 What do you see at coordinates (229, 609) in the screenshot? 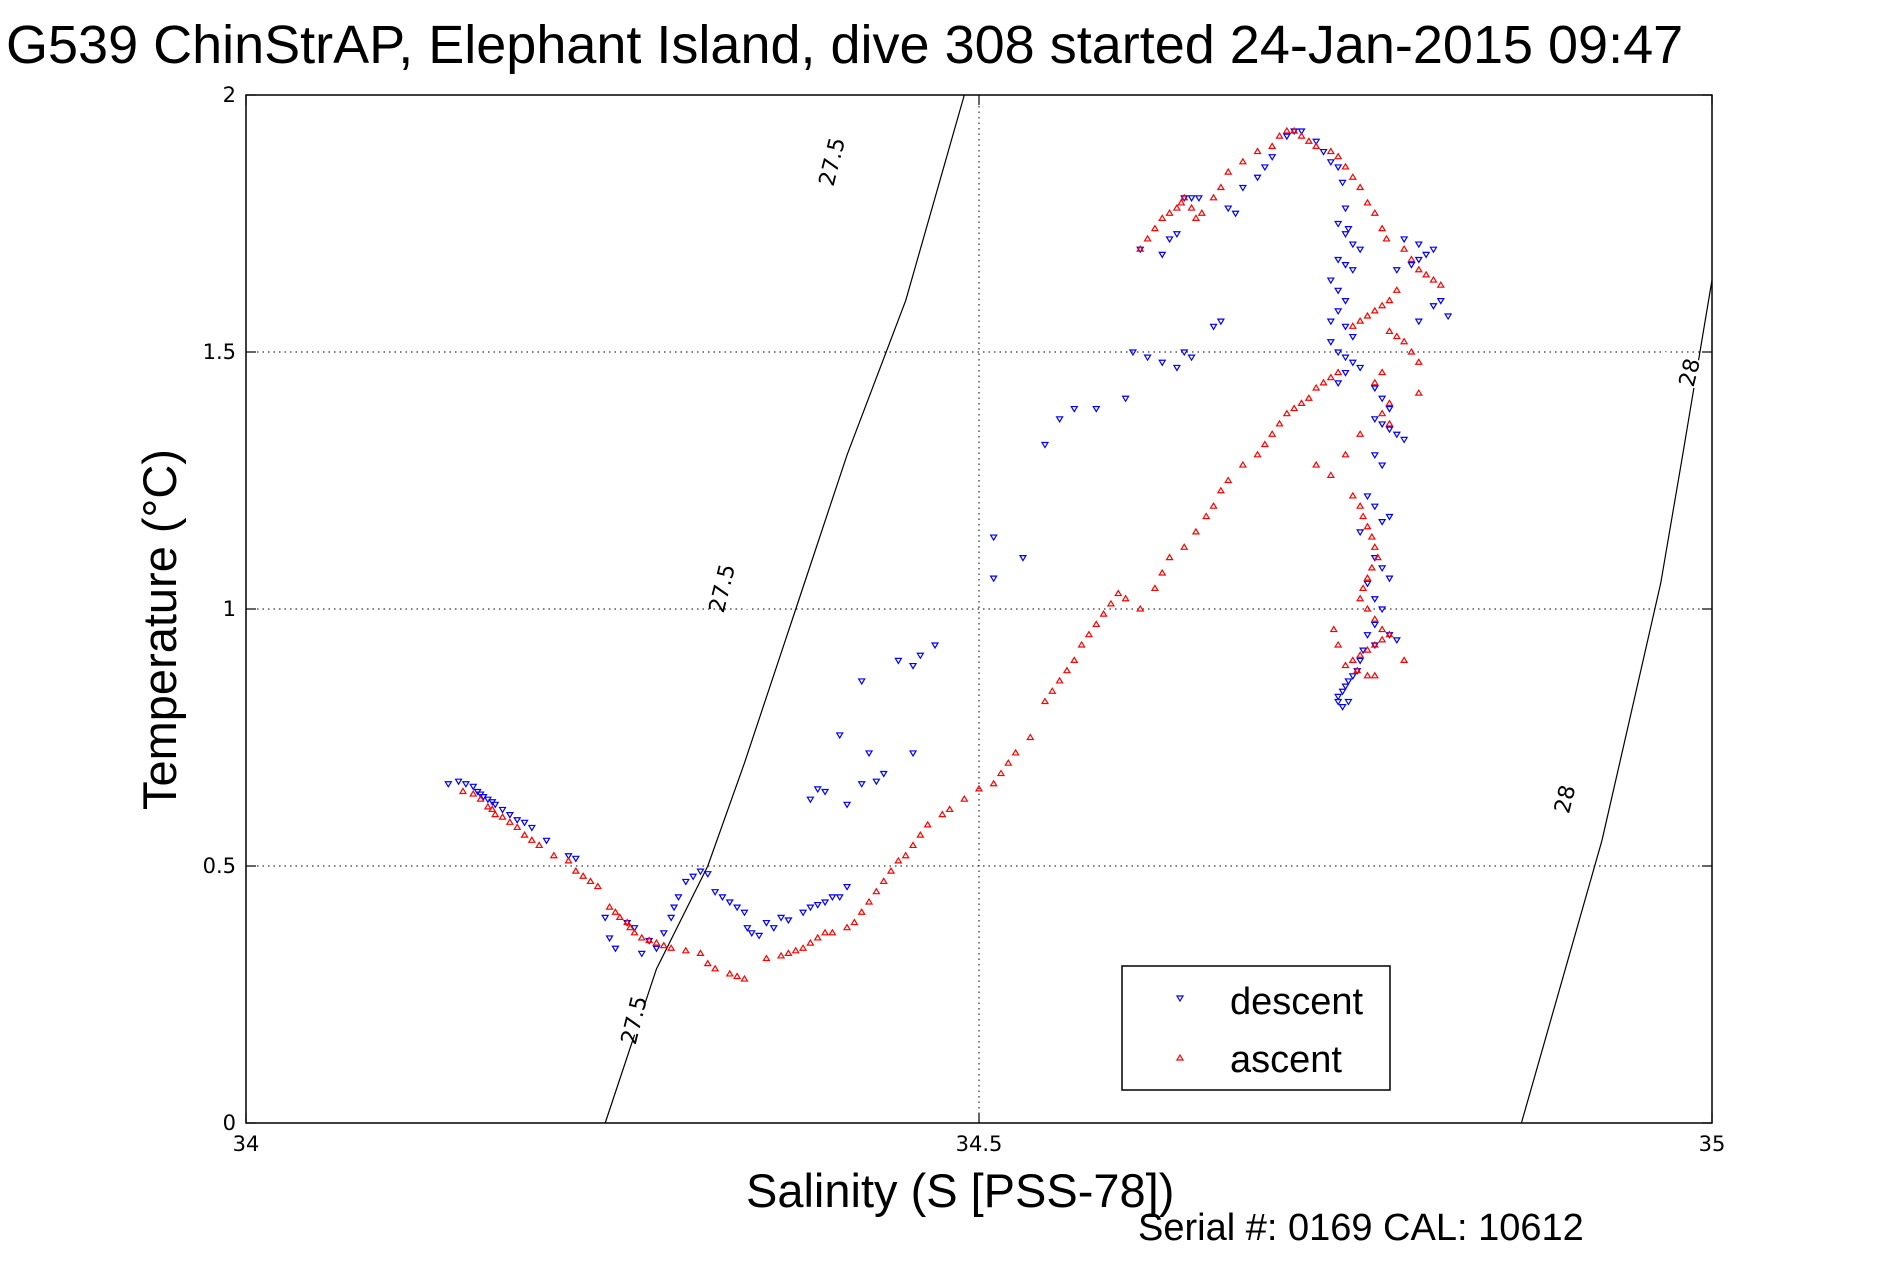
I see `y-tick-label: 1` at bounding box center [229, 609].